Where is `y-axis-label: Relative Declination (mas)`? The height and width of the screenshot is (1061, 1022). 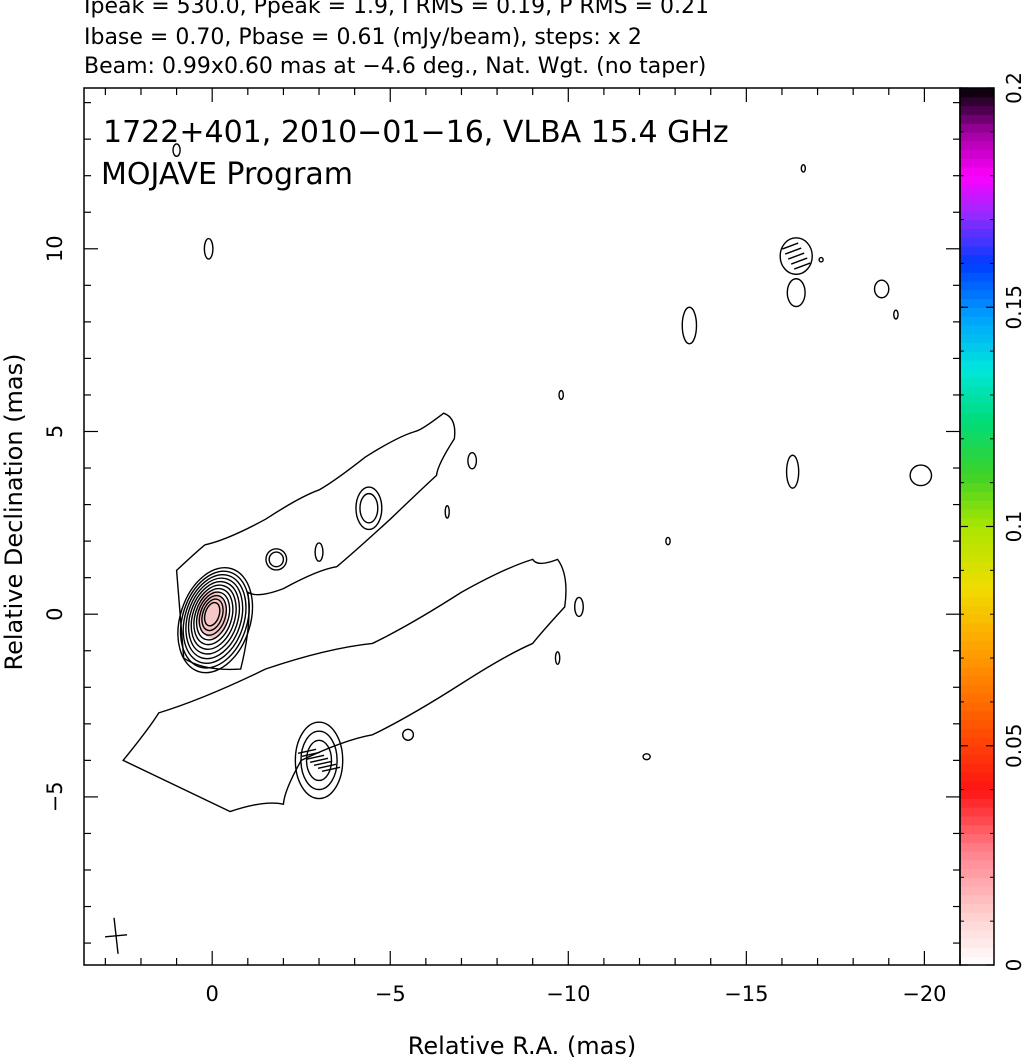 y-axis-label: Relative Declination (mas) is located at coordinates (14, 511).